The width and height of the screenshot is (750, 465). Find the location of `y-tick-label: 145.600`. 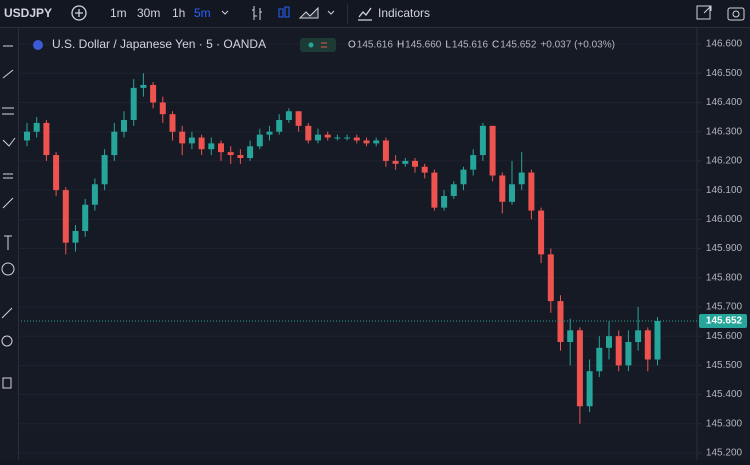

y-tick-label: 145.600 is located at coordinates (724, 336).